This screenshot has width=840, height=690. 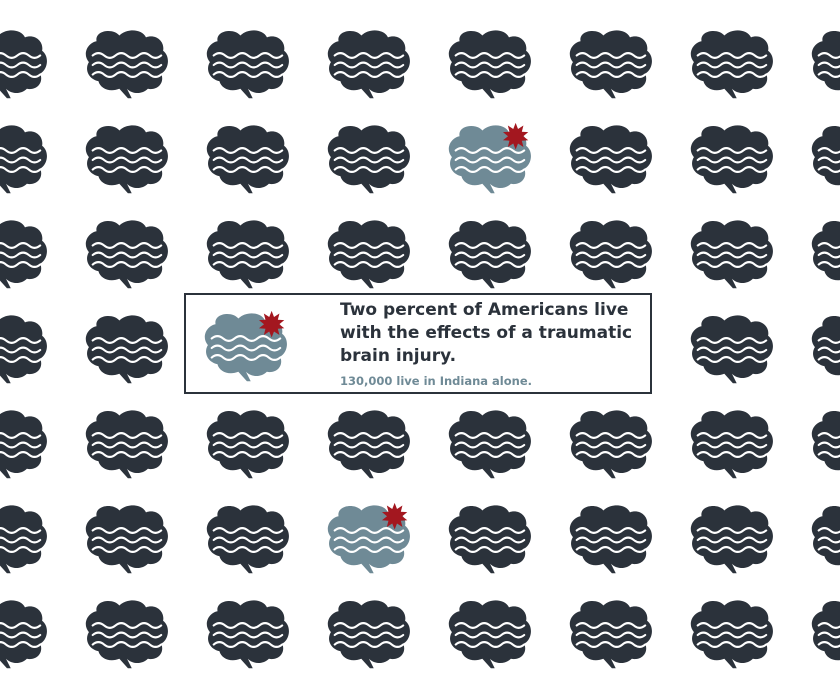 What do you see at coordinates (436, 381) in the screenshot?
I see `subline: 130,000 live in Indiana alone.` at bounding box center [436, 381].